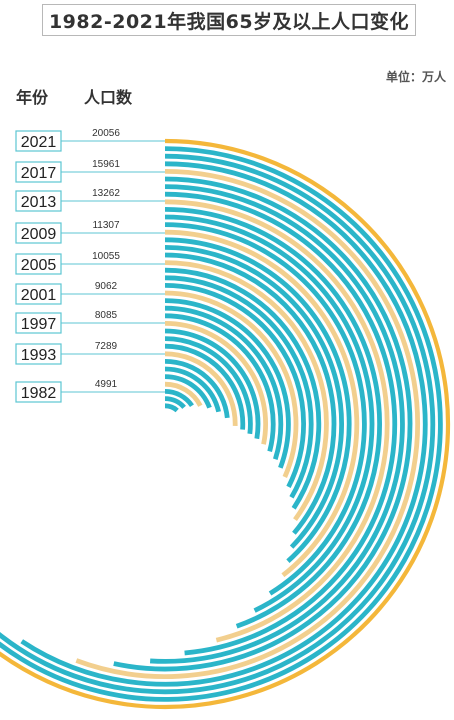 This screenshot has width=454, height=720. I want to click on arc-year-1982, so click(183, 394).